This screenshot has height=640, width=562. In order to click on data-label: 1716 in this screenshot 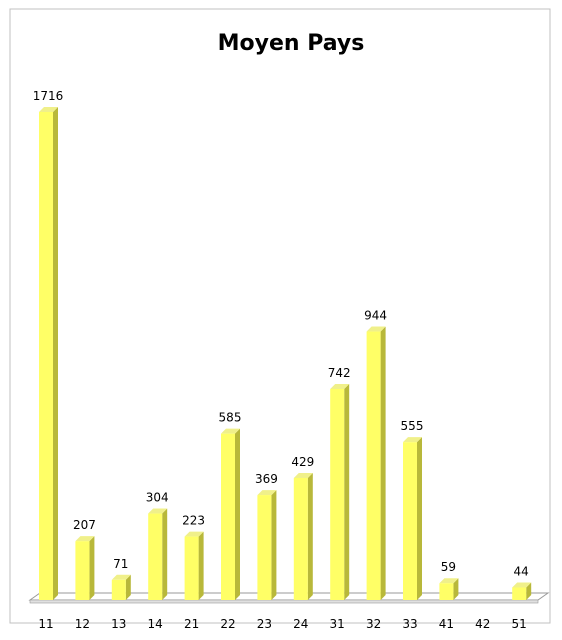, I will do `click(48, 96)`.